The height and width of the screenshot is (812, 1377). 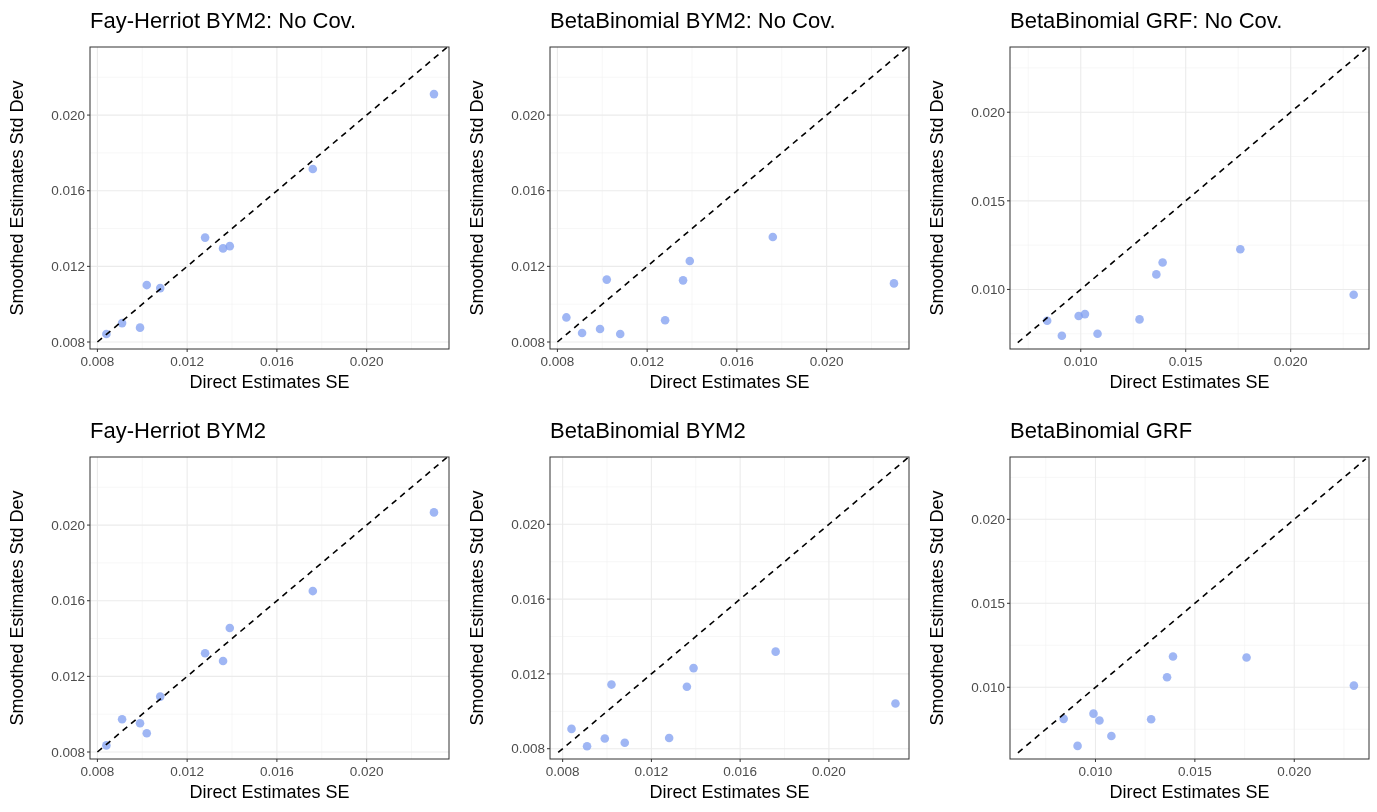 I want to click on chart-title: BetaBinomial BYM2, so click(x=648, y=430).